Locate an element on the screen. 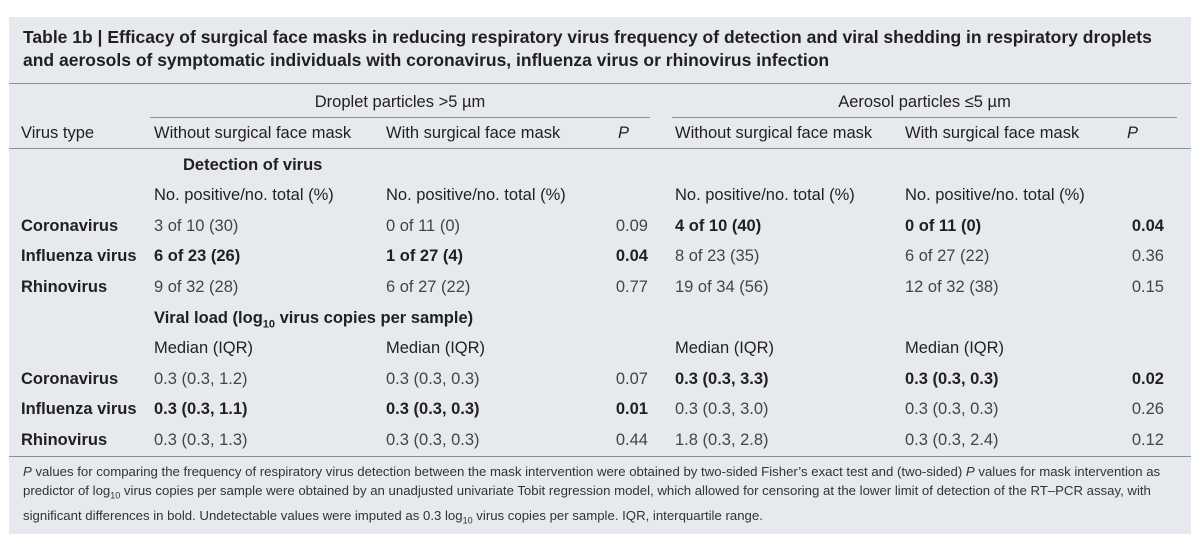 The image size is (1200, 548). table-cell: 0.3 (0.3, 1.3) is located at coordinates (201, 440).